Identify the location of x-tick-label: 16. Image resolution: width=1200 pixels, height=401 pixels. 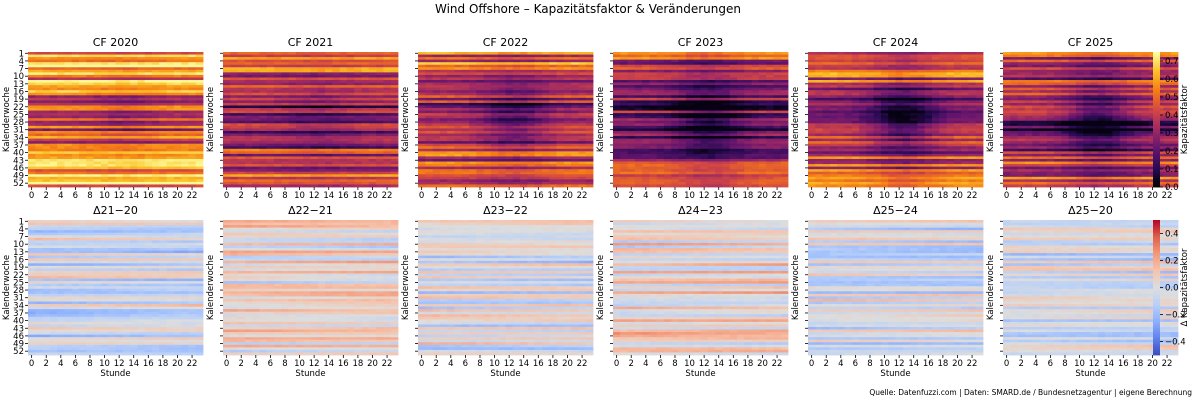
(148, 196).